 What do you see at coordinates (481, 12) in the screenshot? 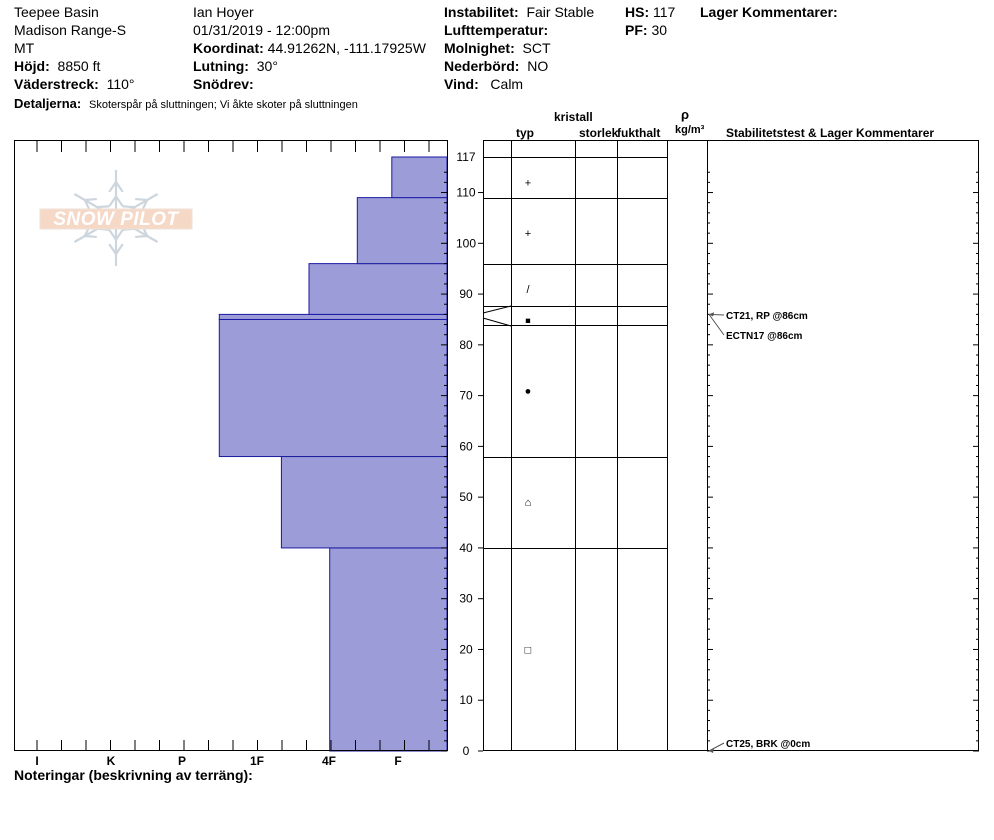
I see `stability-label: Instabilitet:` at bounding box center [481, 12].